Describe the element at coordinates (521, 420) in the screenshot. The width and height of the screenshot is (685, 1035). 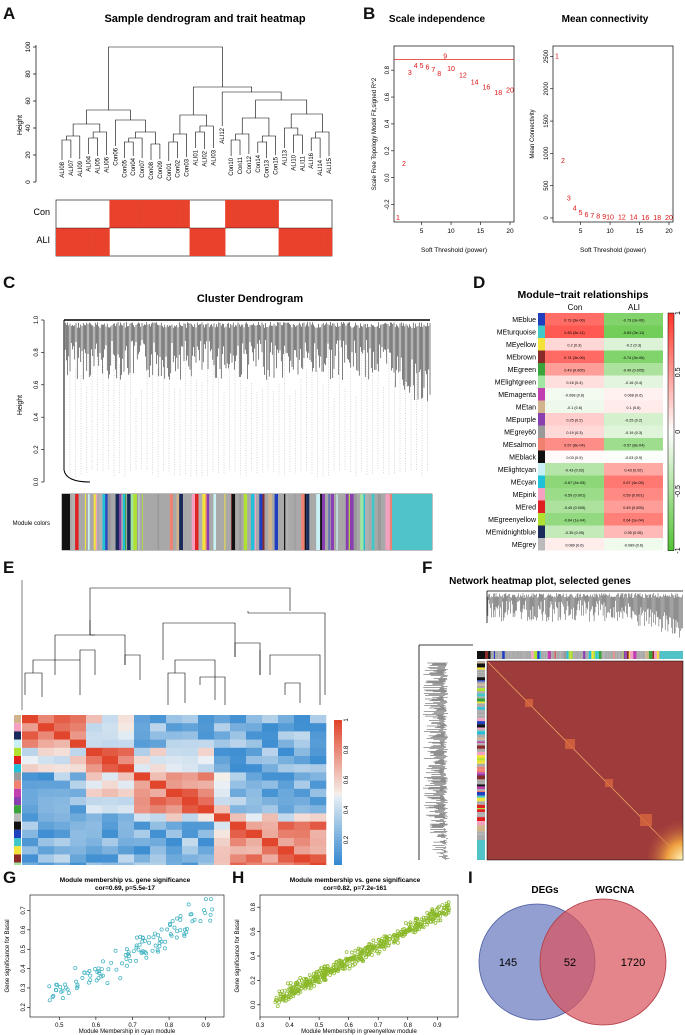
I see `panel-d-row-label: MEpurple` at that location.